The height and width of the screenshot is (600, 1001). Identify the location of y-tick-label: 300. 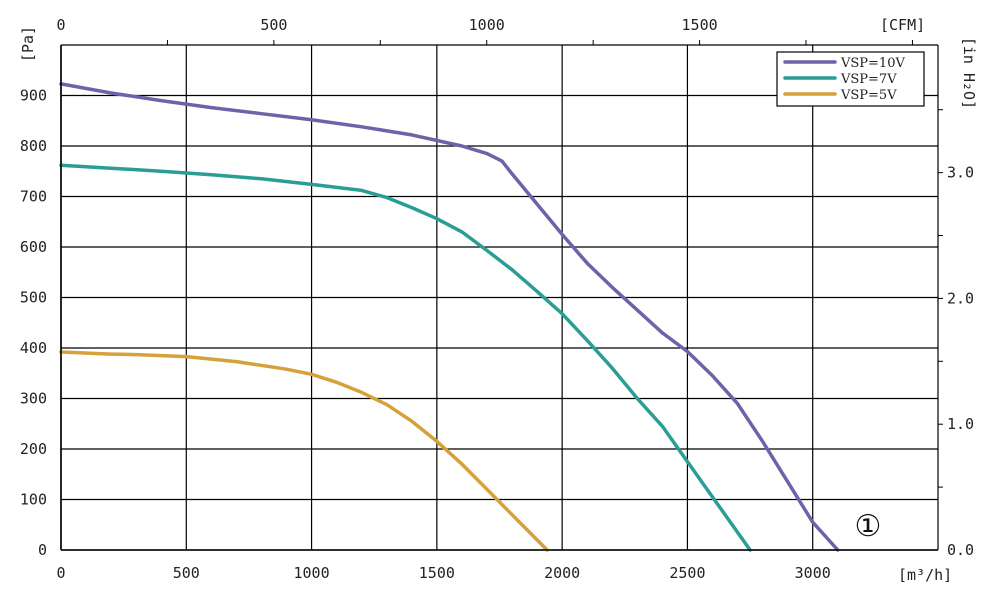
(33, 399).